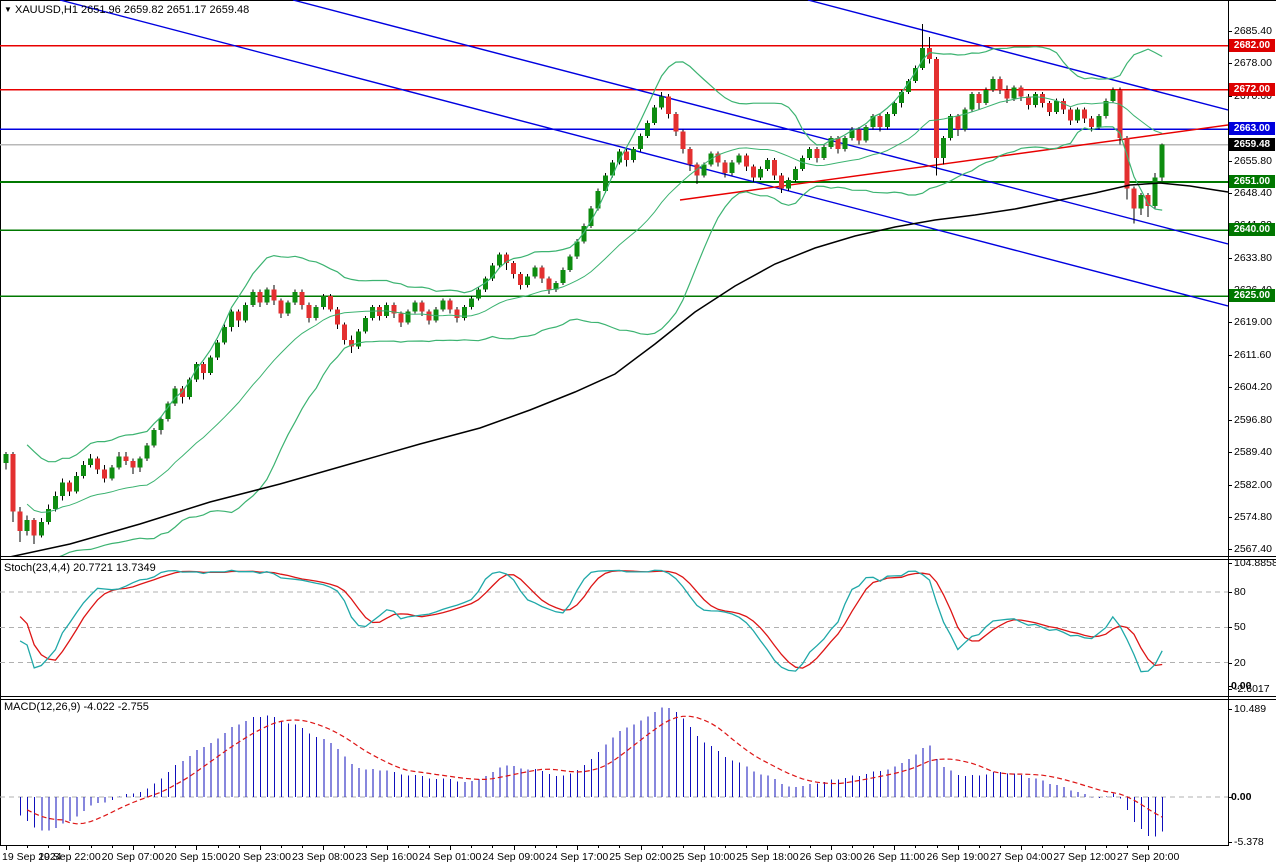 The image size is (1276, 867). Describe the element at coordinates (1253, 452) in the screenshot. I see `price-tick-label: 2589.40` at that location.